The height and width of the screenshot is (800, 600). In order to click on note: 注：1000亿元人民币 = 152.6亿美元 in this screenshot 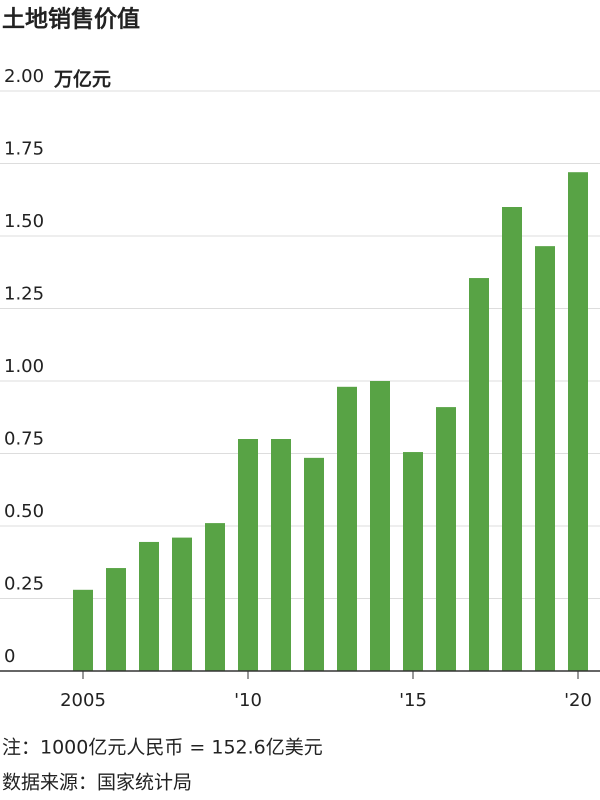, I will do `click(162, 748)`.